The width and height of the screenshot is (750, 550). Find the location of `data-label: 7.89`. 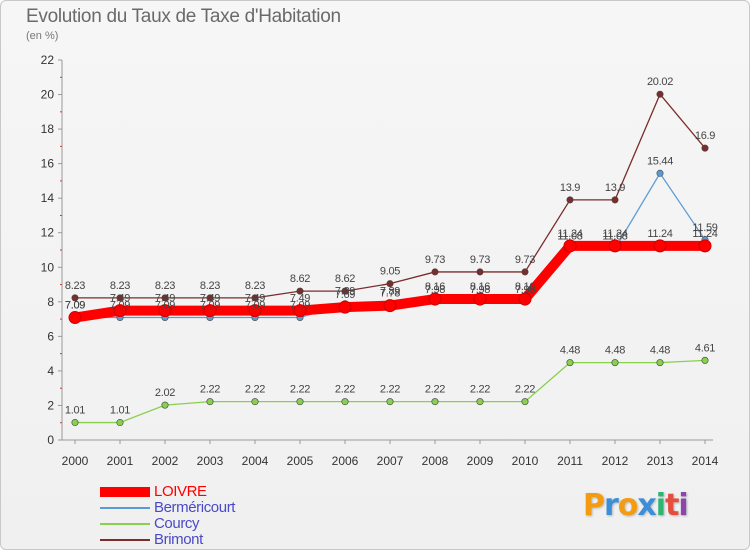

data-label: 7.89 is located at coordinates (345, 292).